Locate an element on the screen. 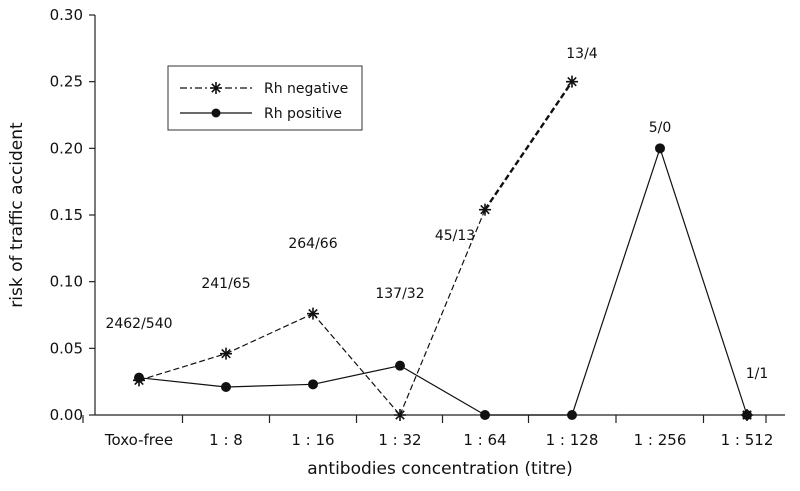 Image resolution: width=800 pixels, height=491 pixels. x-tick-label: 1 : 32 is located at coordinates (399, 440).